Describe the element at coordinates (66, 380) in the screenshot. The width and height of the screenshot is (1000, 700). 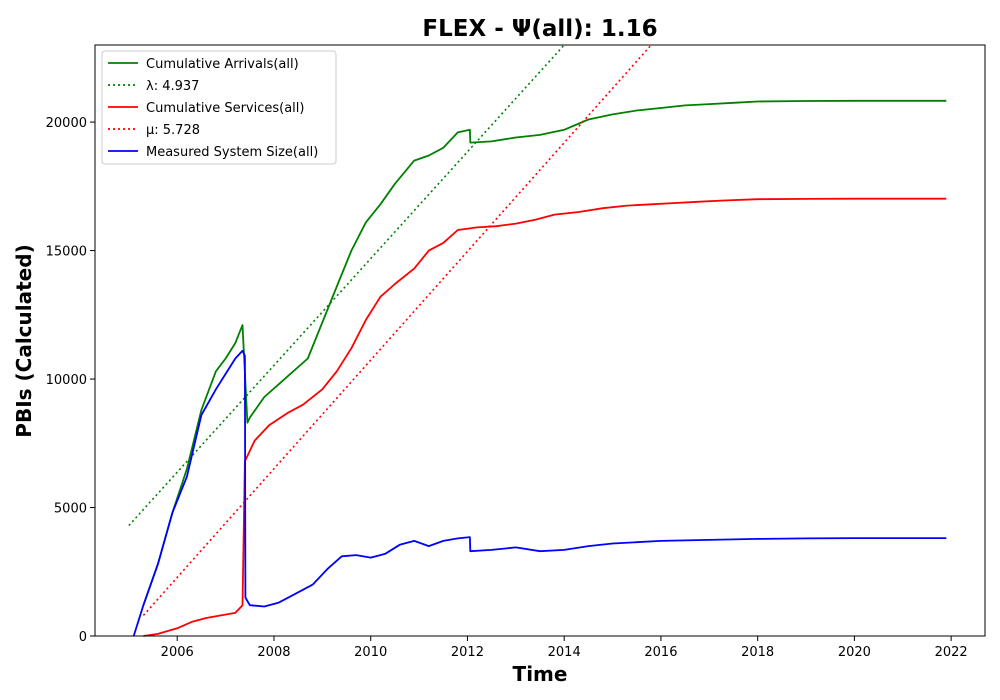
I see `y-tick-label: 10000` at that location.